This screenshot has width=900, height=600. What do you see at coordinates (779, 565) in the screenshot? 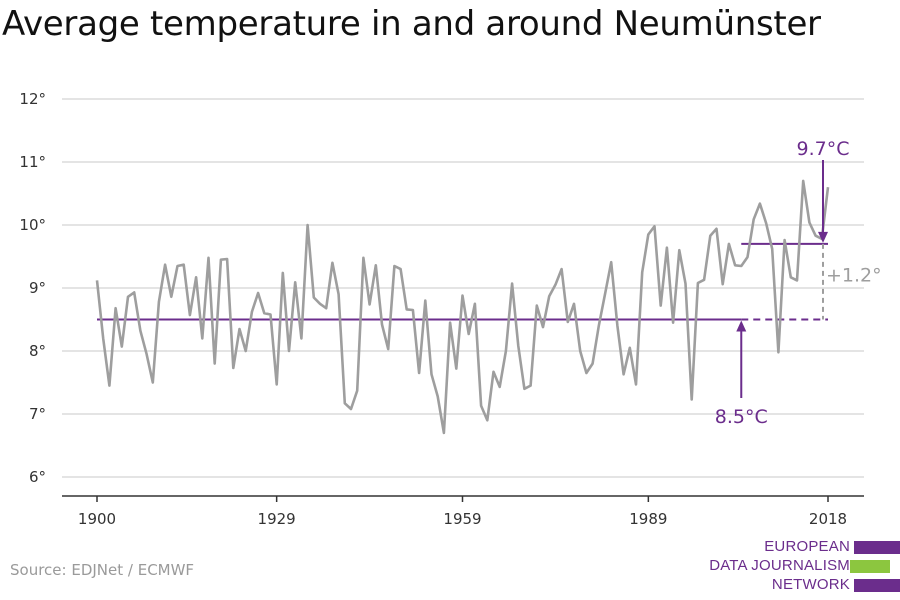
I see `logo-line-2: DATA JOURNALISM` at bounding box center [779, 565].